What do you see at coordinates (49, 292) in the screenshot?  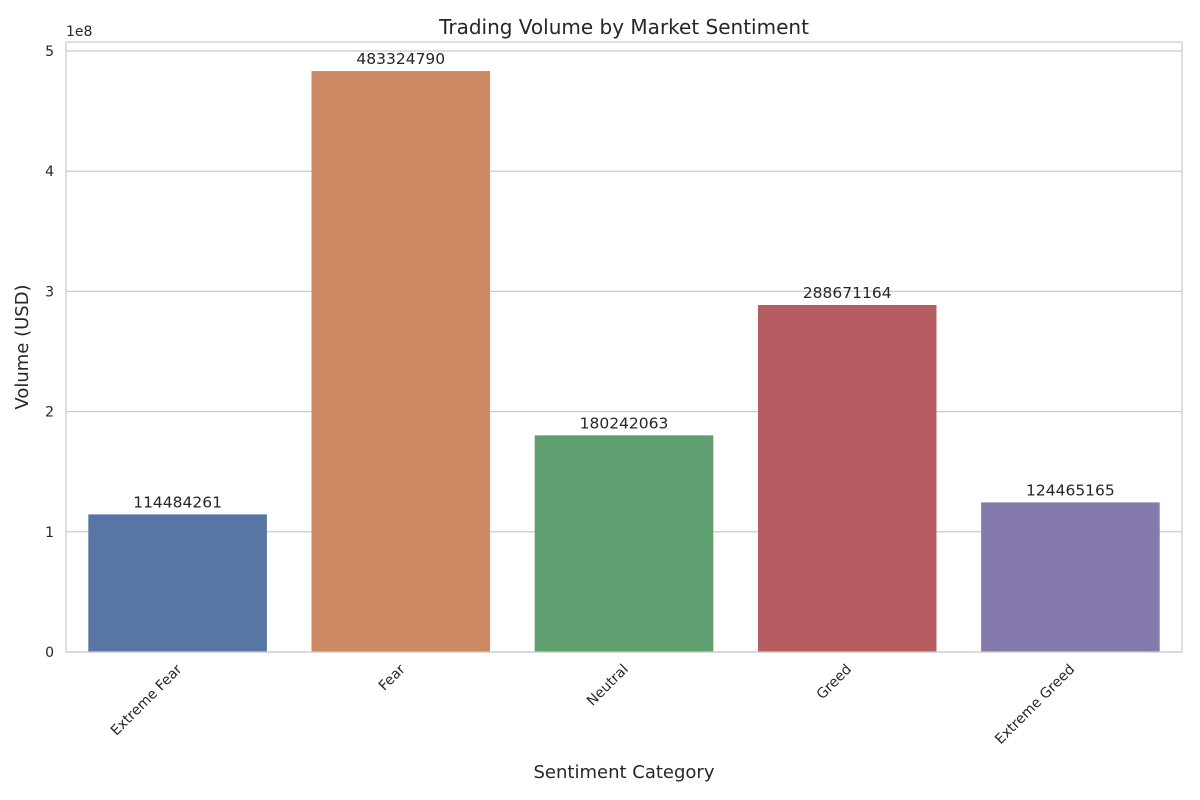 I see `y-tick-label: 3` at bounding box center [49, 292].